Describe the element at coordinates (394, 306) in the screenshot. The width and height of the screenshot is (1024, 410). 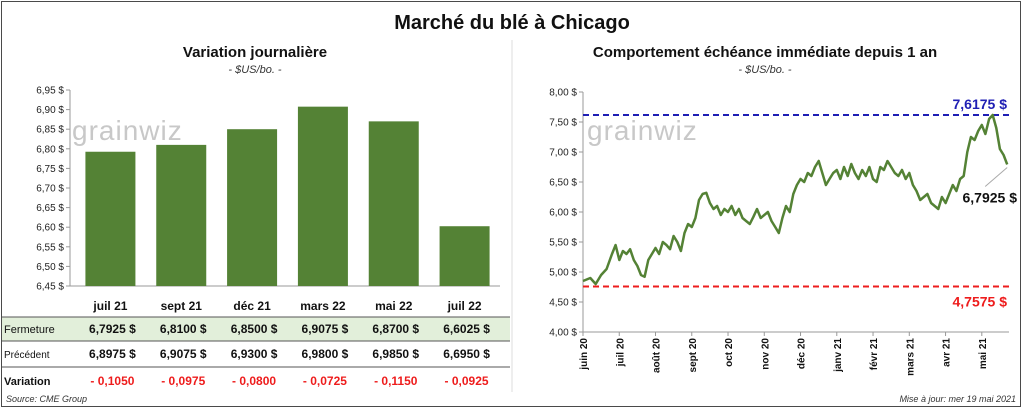
I see `x-tick-label: mai 22` at that location.